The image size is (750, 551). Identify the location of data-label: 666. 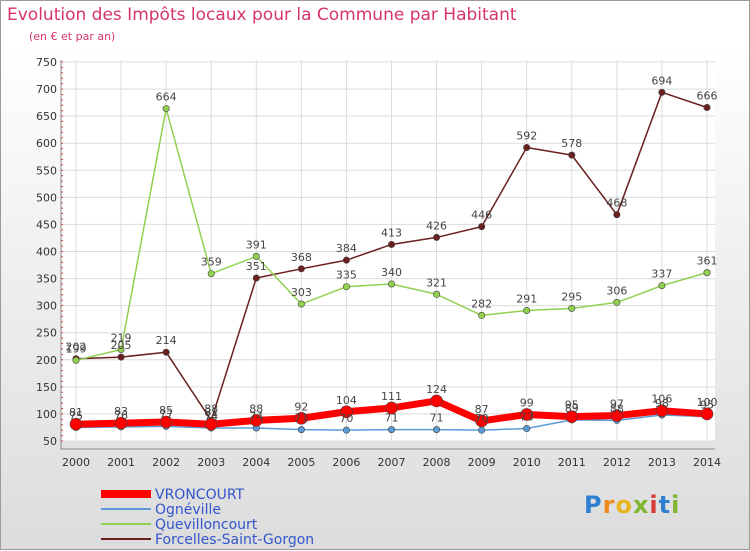
(707, 95).